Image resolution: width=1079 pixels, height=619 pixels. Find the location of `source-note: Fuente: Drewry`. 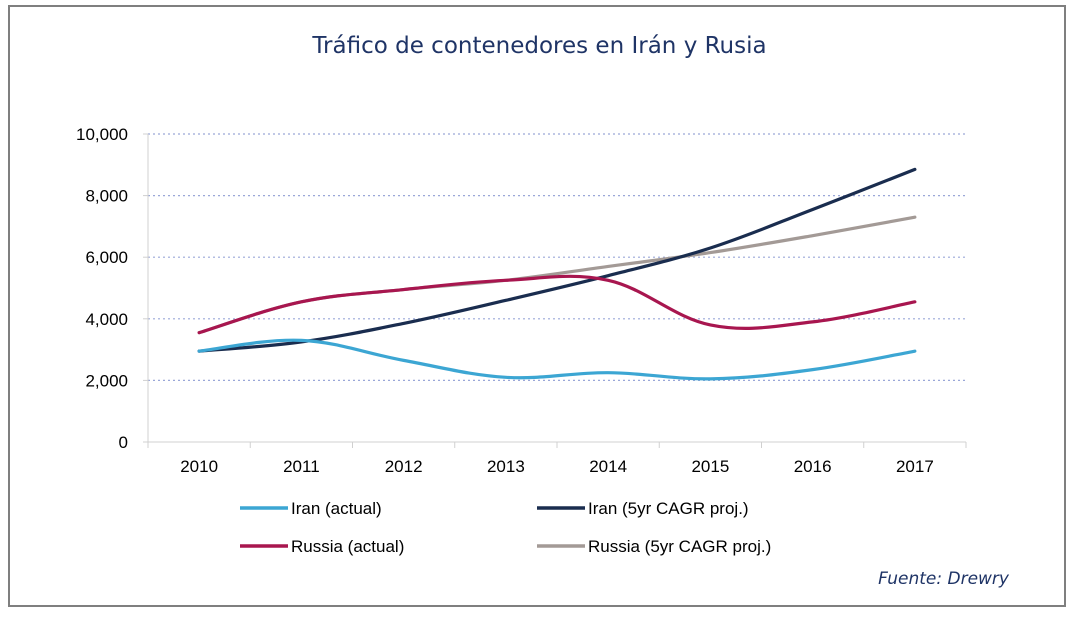

source-note: Fuente: Drewry is located at coordinates (943, 579).